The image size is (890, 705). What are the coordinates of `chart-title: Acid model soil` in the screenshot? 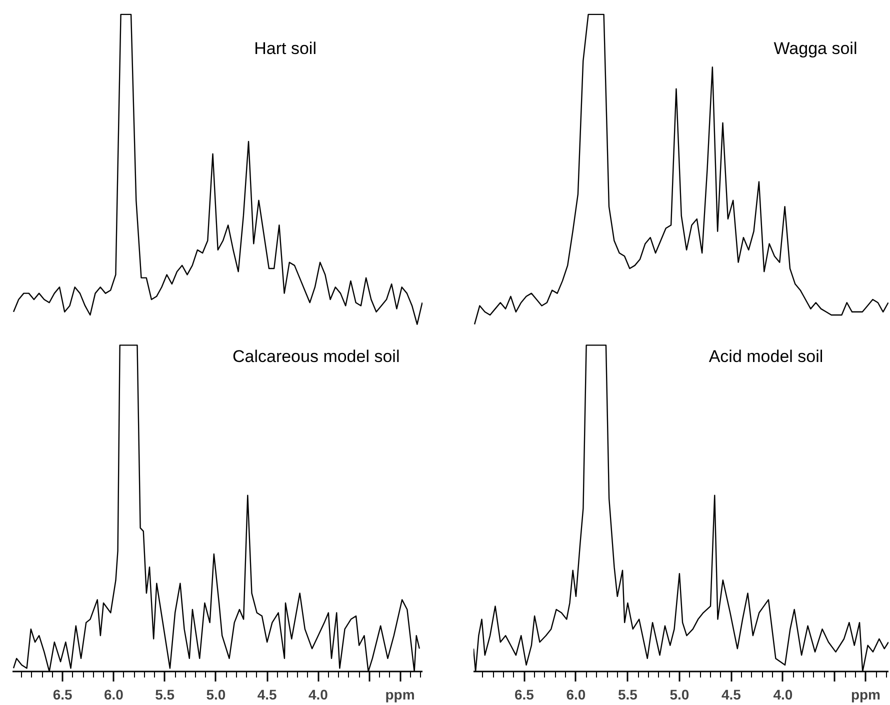 It's located at (766, 356).